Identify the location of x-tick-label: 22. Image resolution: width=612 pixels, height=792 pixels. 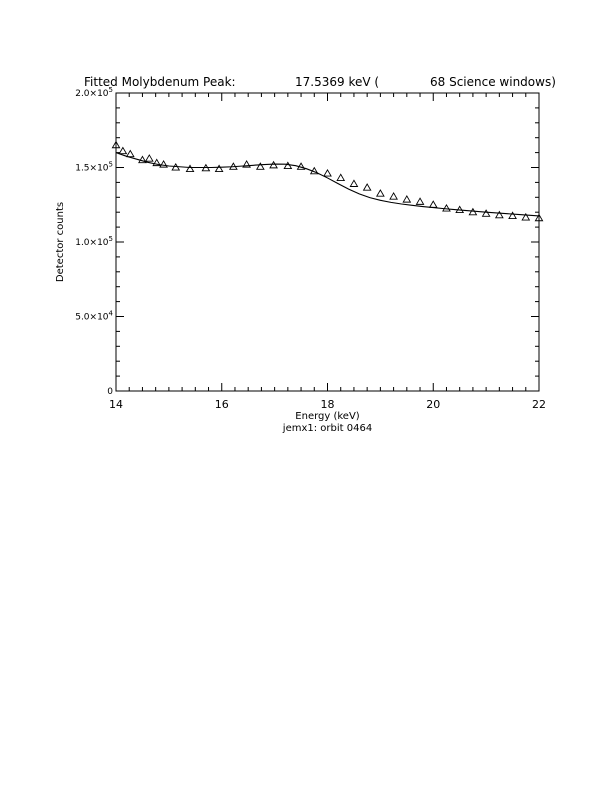
(539, 404).